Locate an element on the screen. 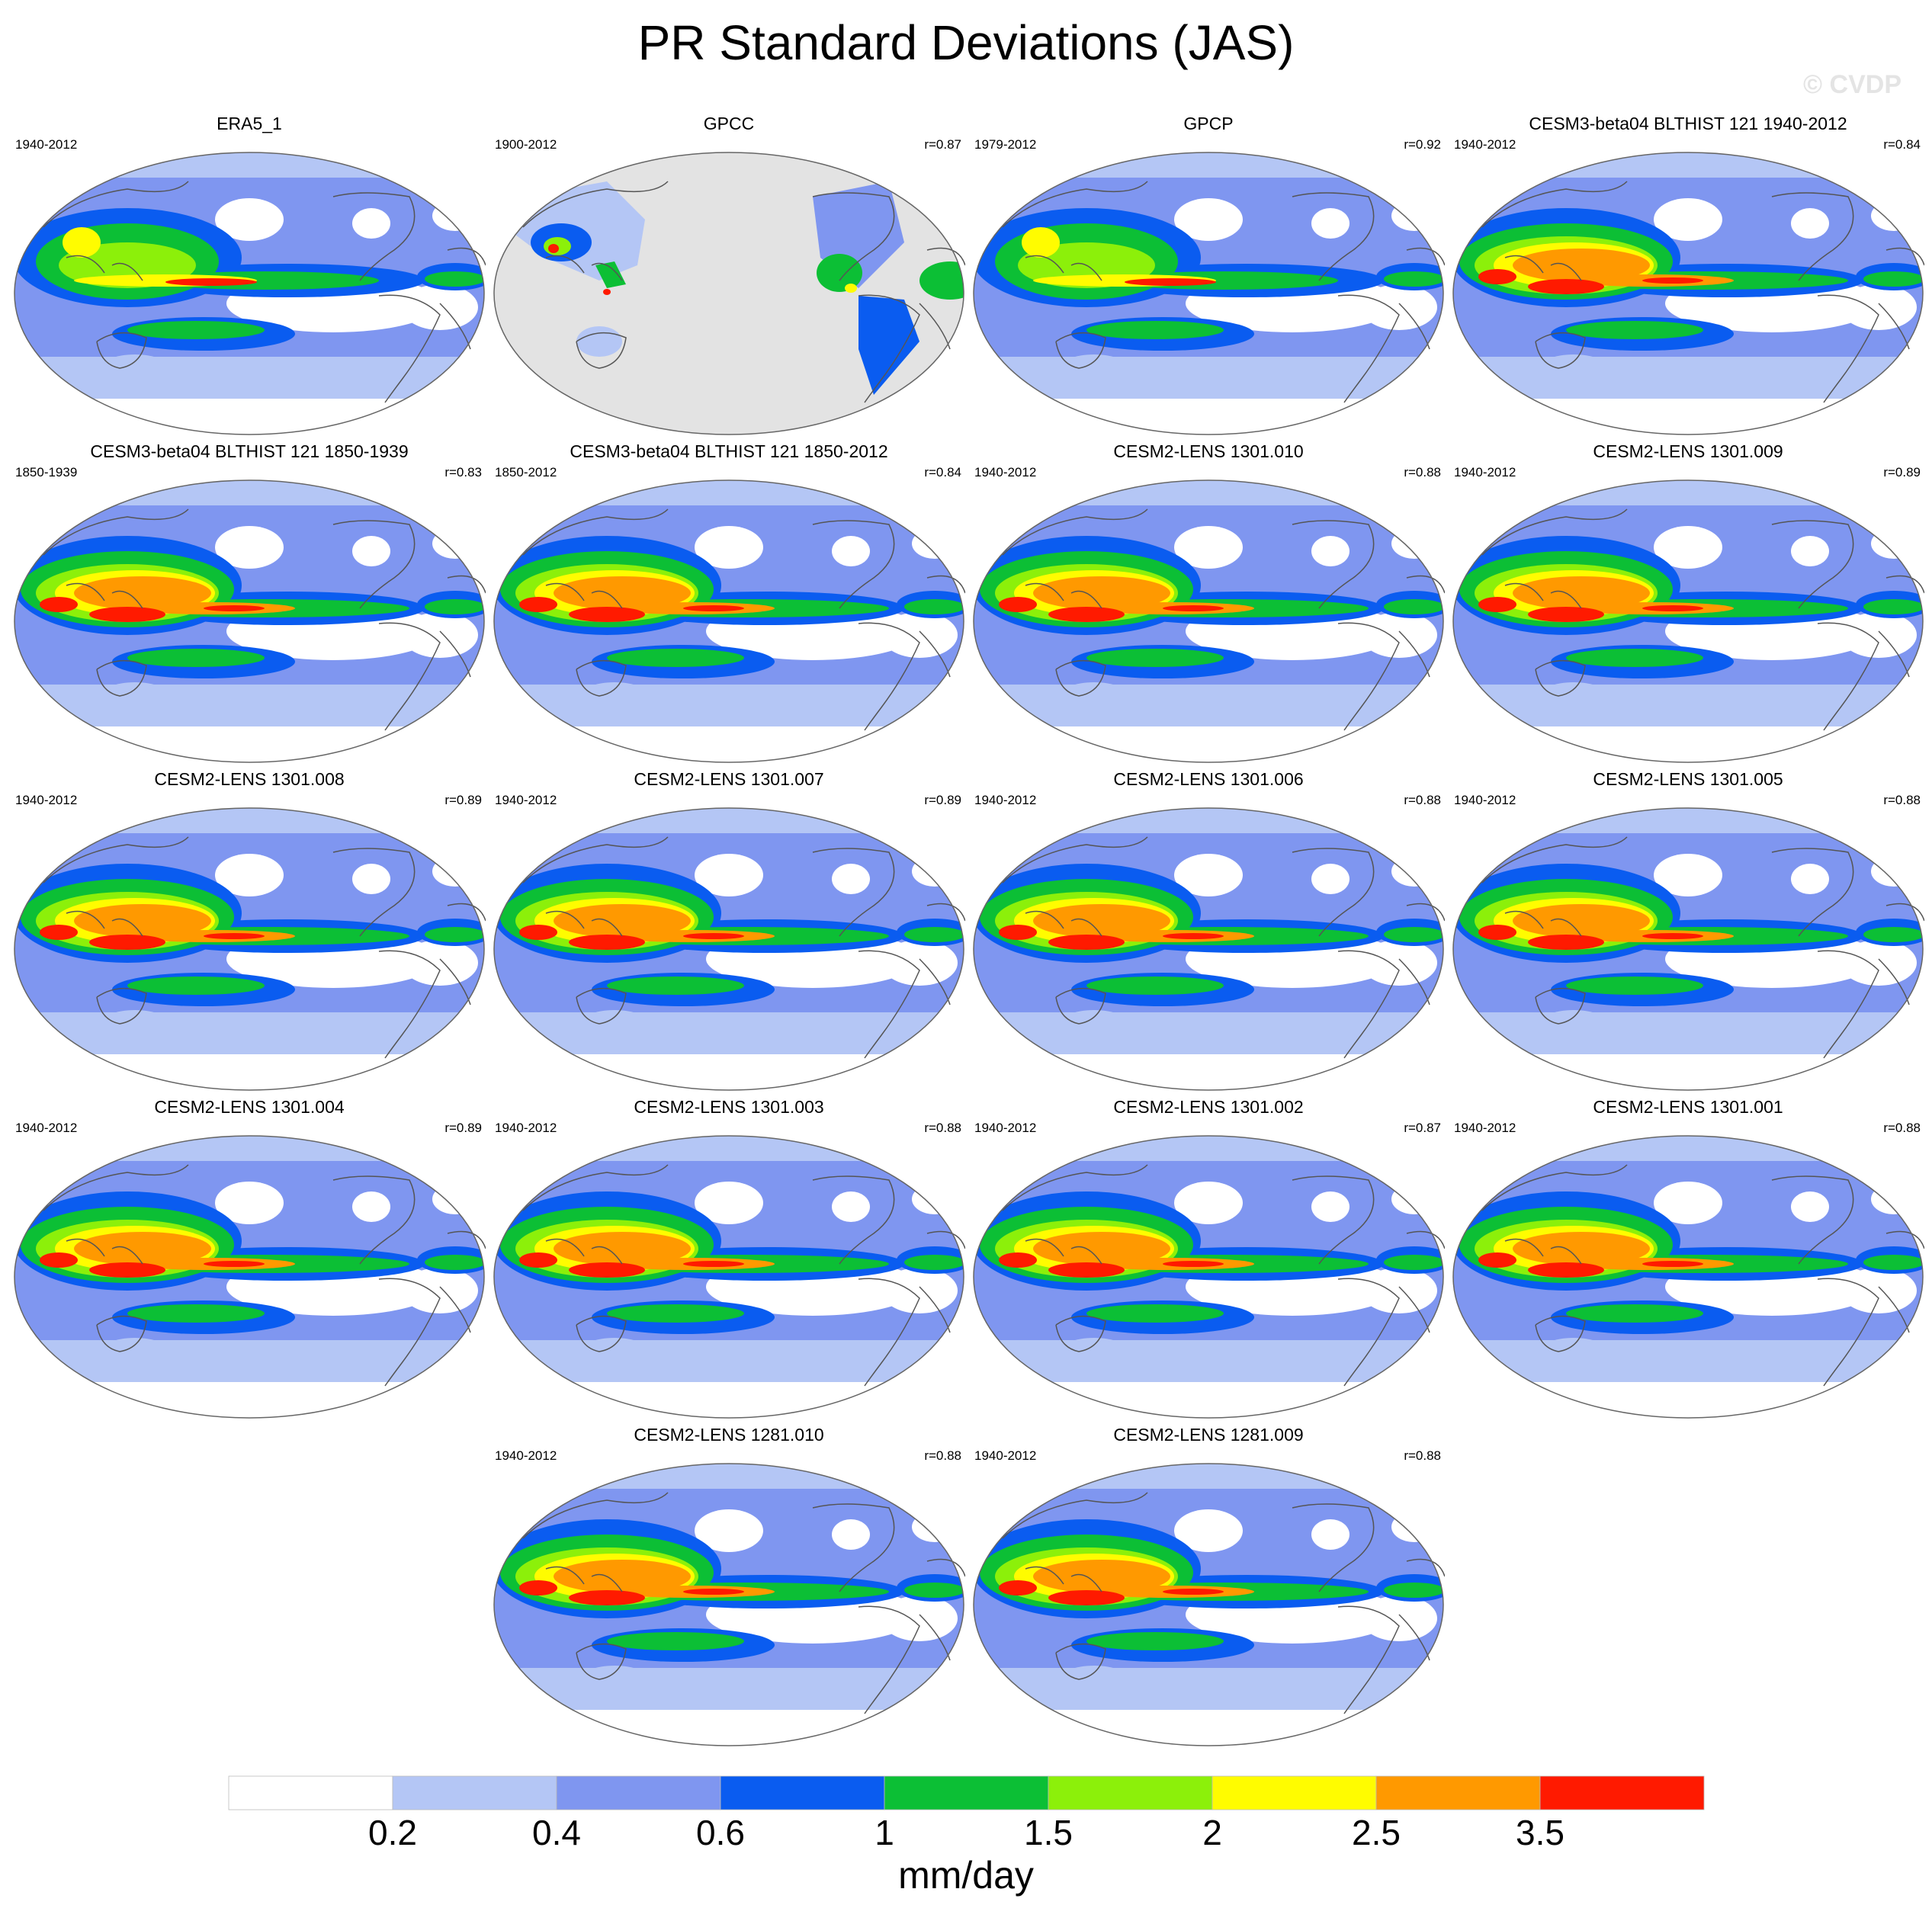 This screenshot has height=1921, width=1932. panel-period: 1979-2012 is located at coordinates (1006, 144).